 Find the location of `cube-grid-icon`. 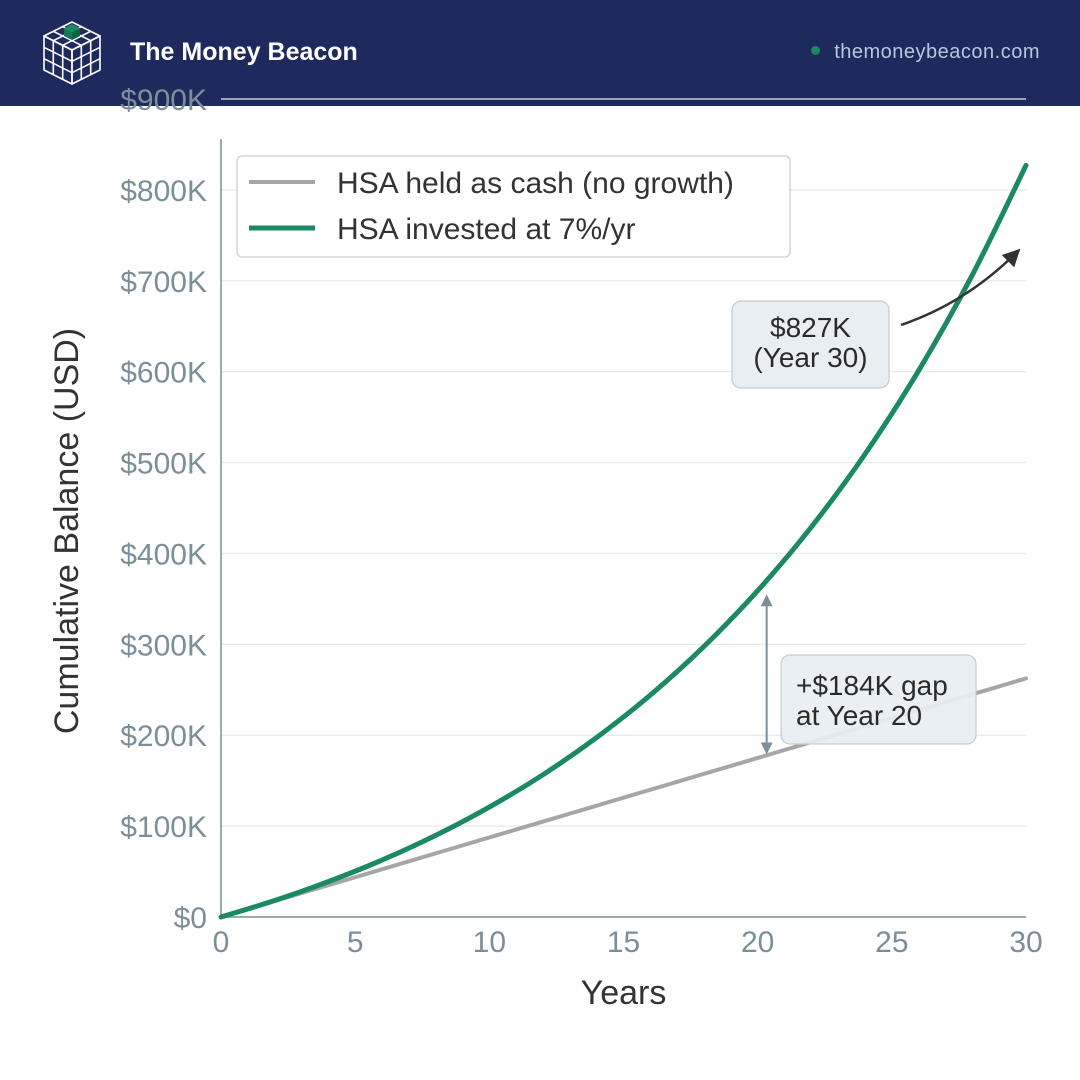

cube-grid-icon is located at coordinates (72, 53).